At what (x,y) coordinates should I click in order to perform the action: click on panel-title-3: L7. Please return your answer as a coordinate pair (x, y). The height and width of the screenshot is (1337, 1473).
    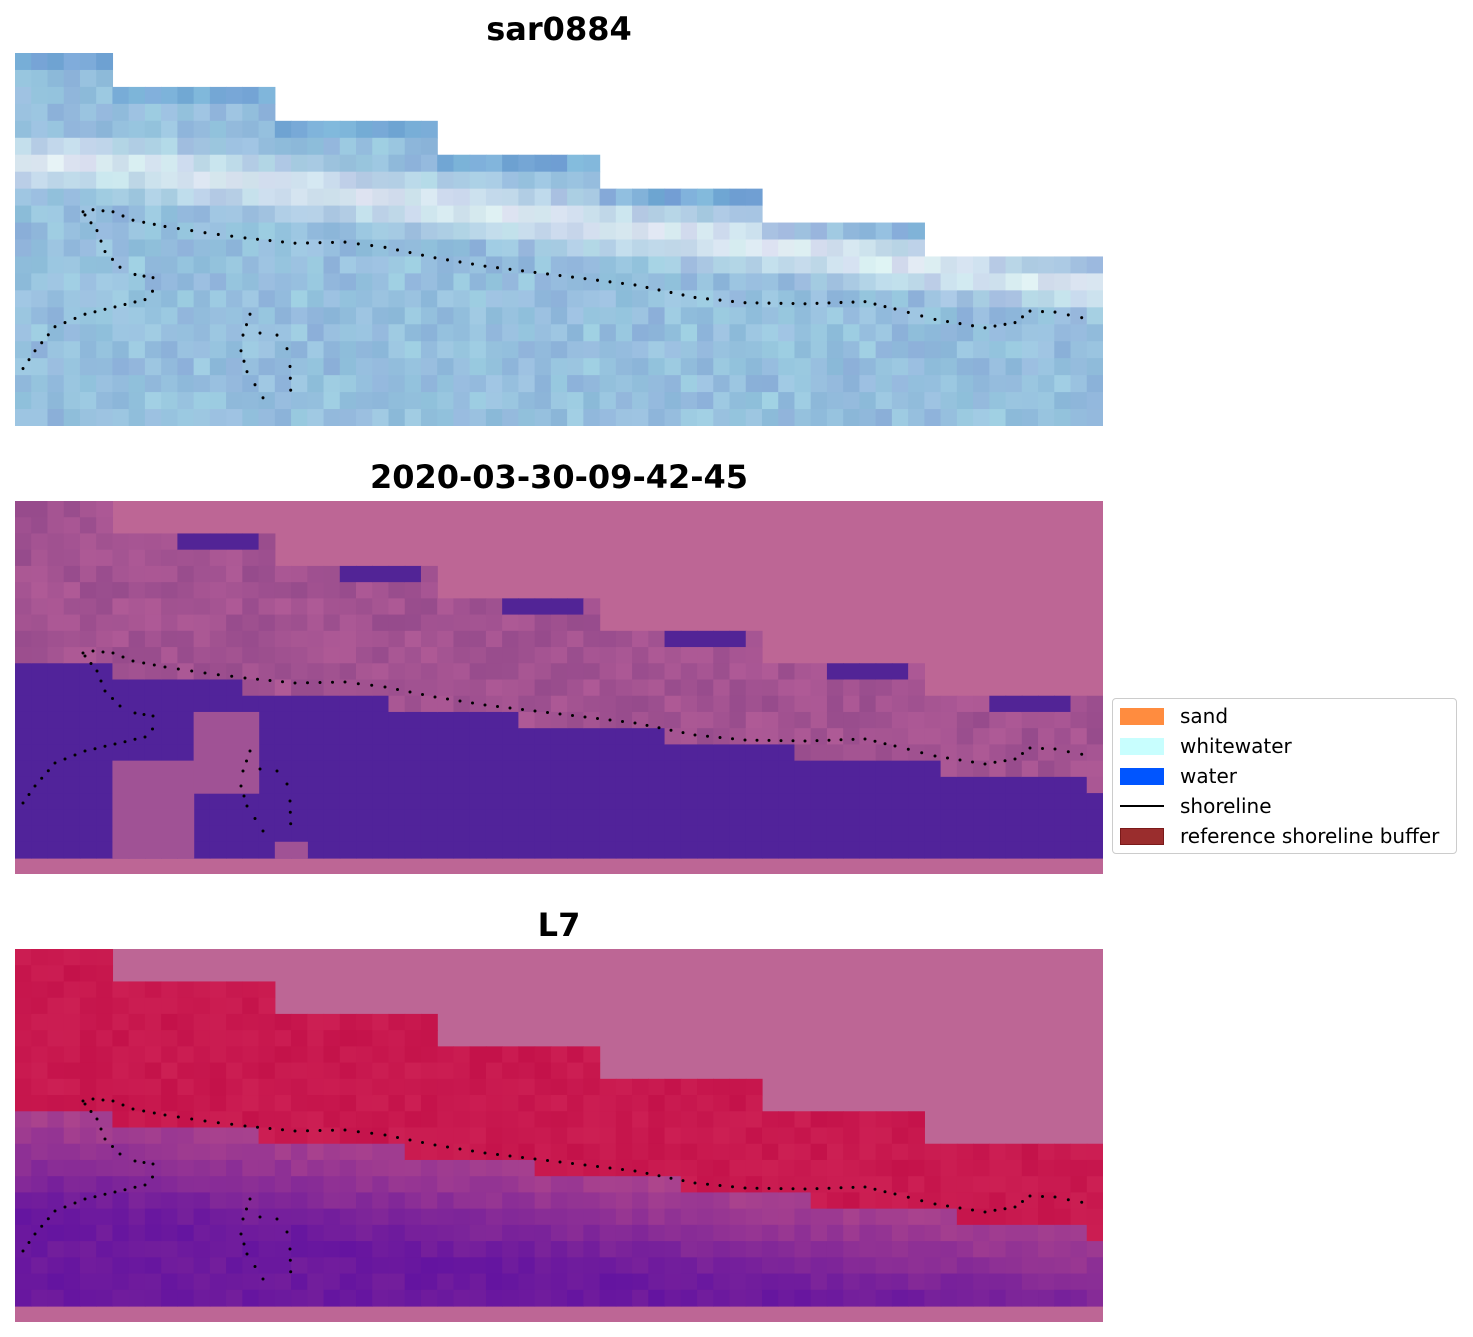
    Looking at the image, I should click on (559, 925).